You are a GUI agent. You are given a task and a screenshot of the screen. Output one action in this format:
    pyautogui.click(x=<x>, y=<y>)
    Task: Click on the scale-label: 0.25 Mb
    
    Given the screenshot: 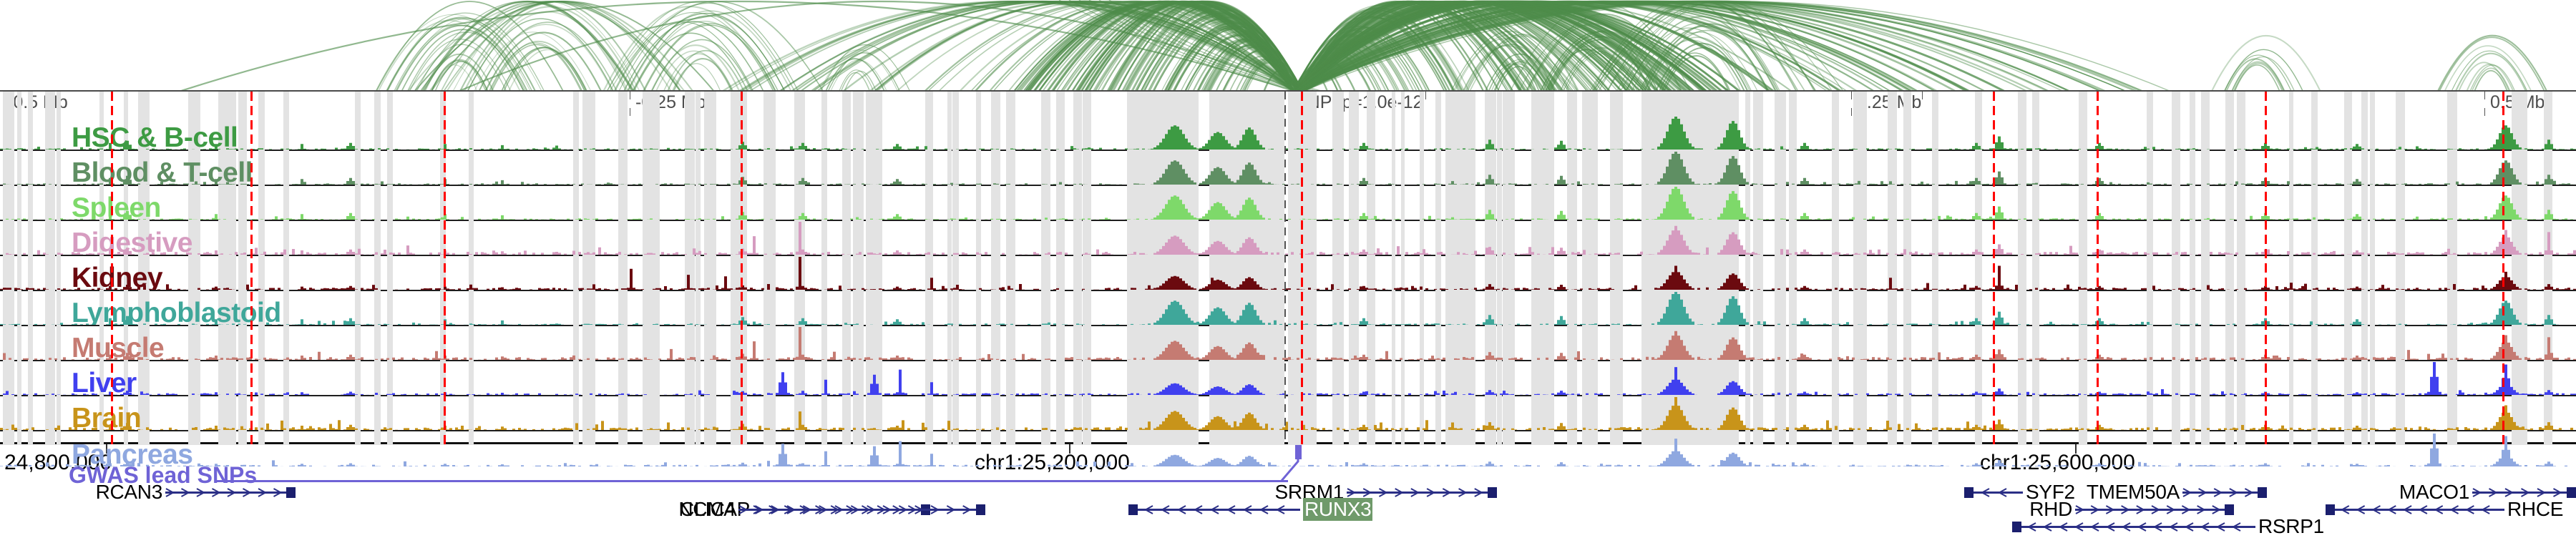 What is the action you would take?
    pyautogui.click(x=1889, y=102)
    